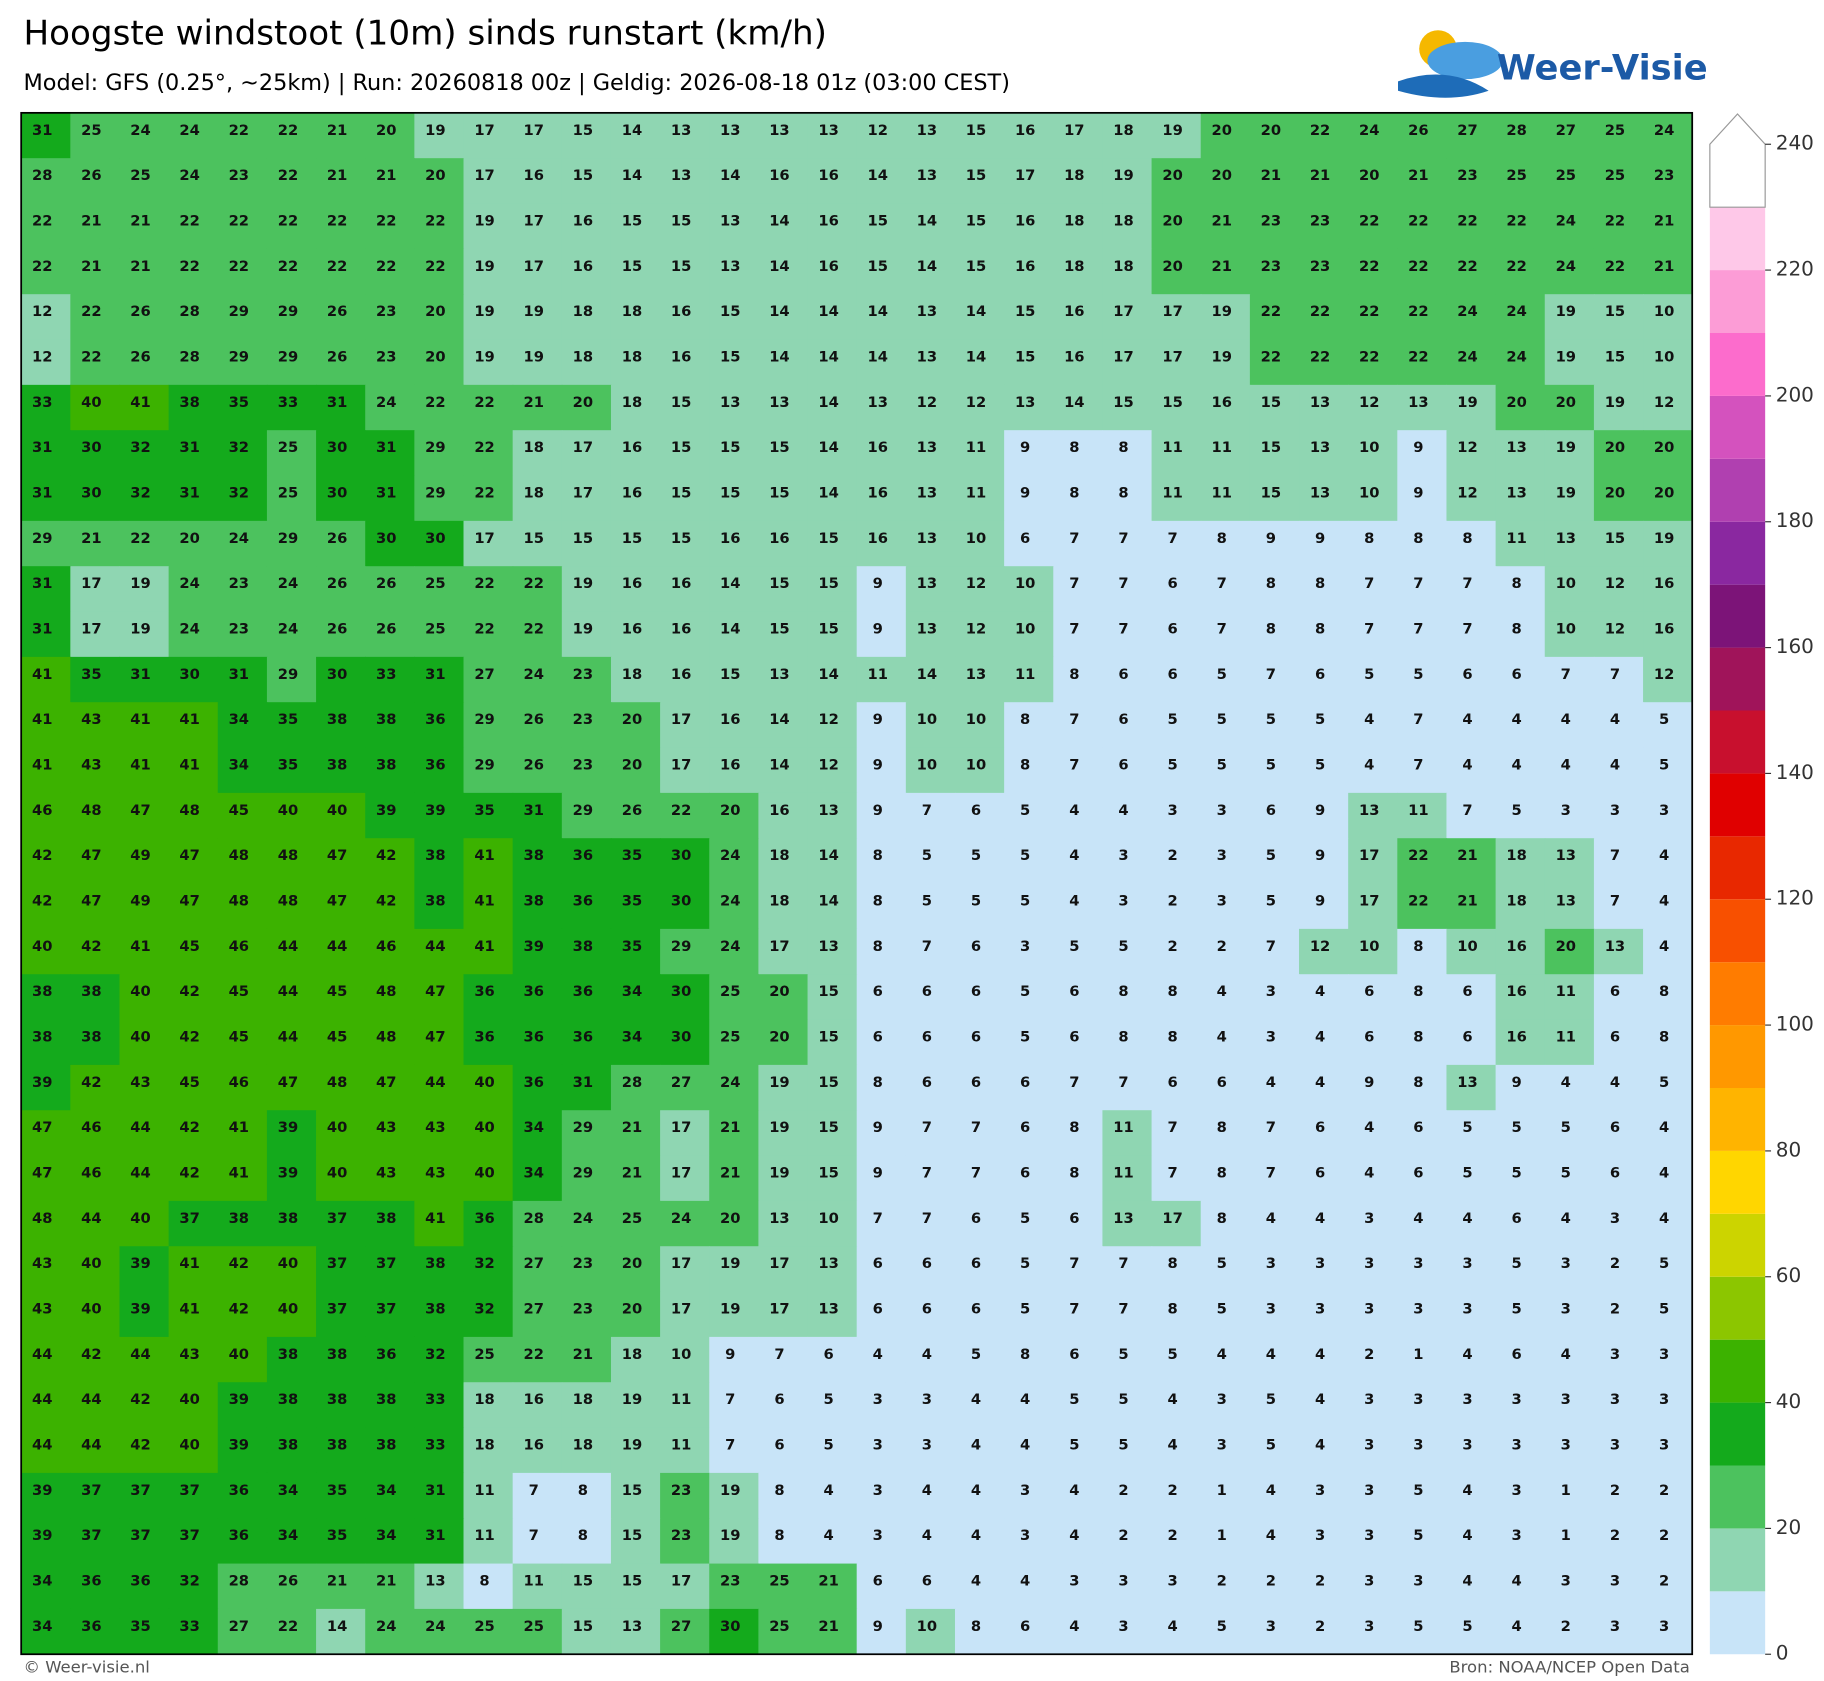  I want to click on cell-value: 16, so click(878, 493).